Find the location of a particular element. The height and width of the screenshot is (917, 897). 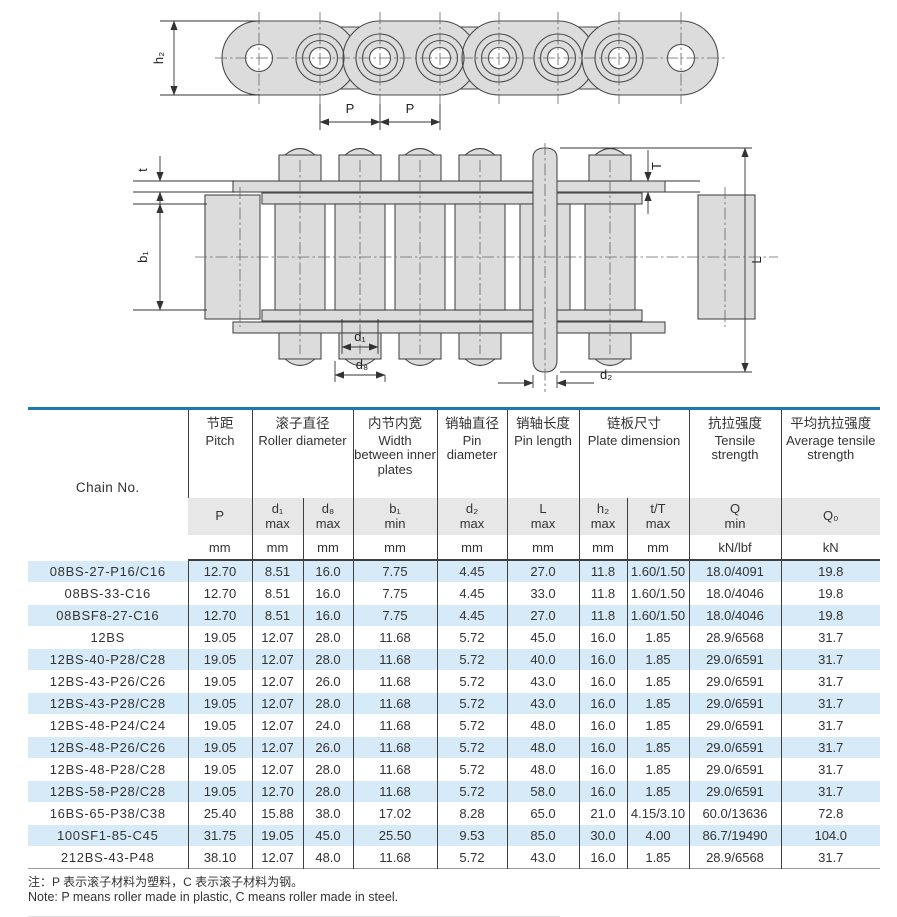

value-cell: 25.40 is located at coordinates (219, 813).